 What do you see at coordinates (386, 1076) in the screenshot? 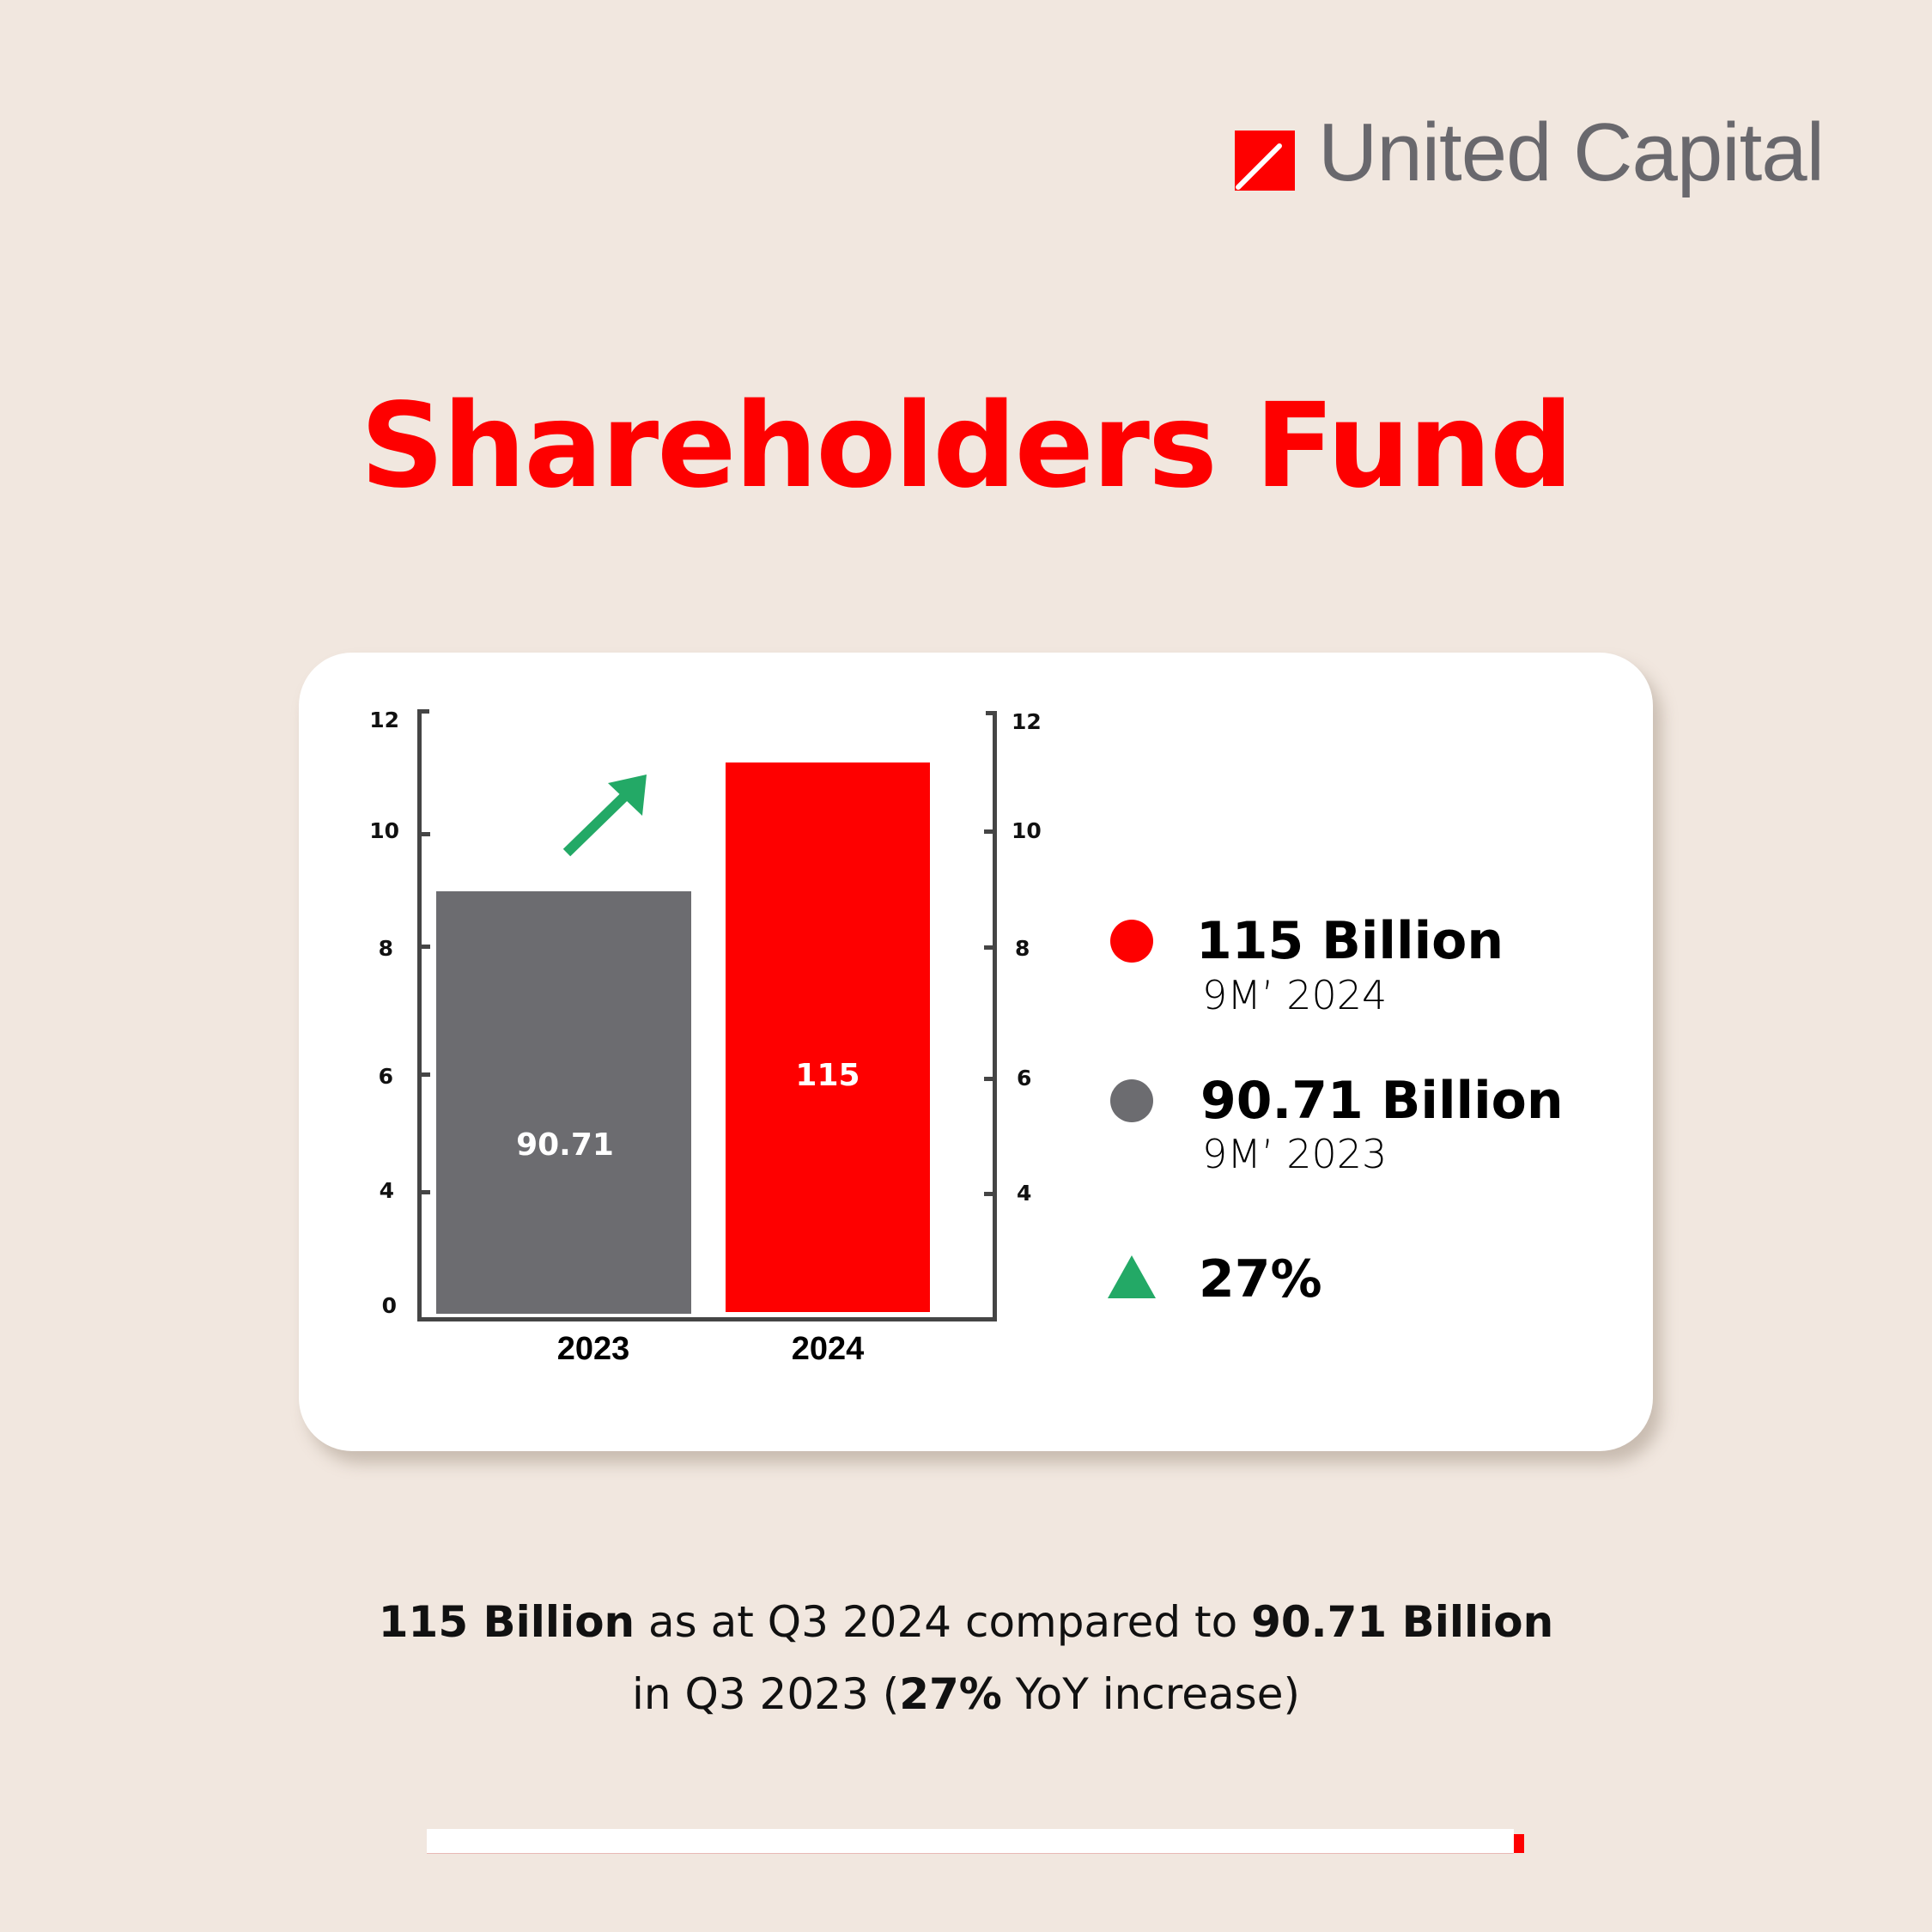
I see `left-tick-label: 6` at bounding box center [386, 1076].